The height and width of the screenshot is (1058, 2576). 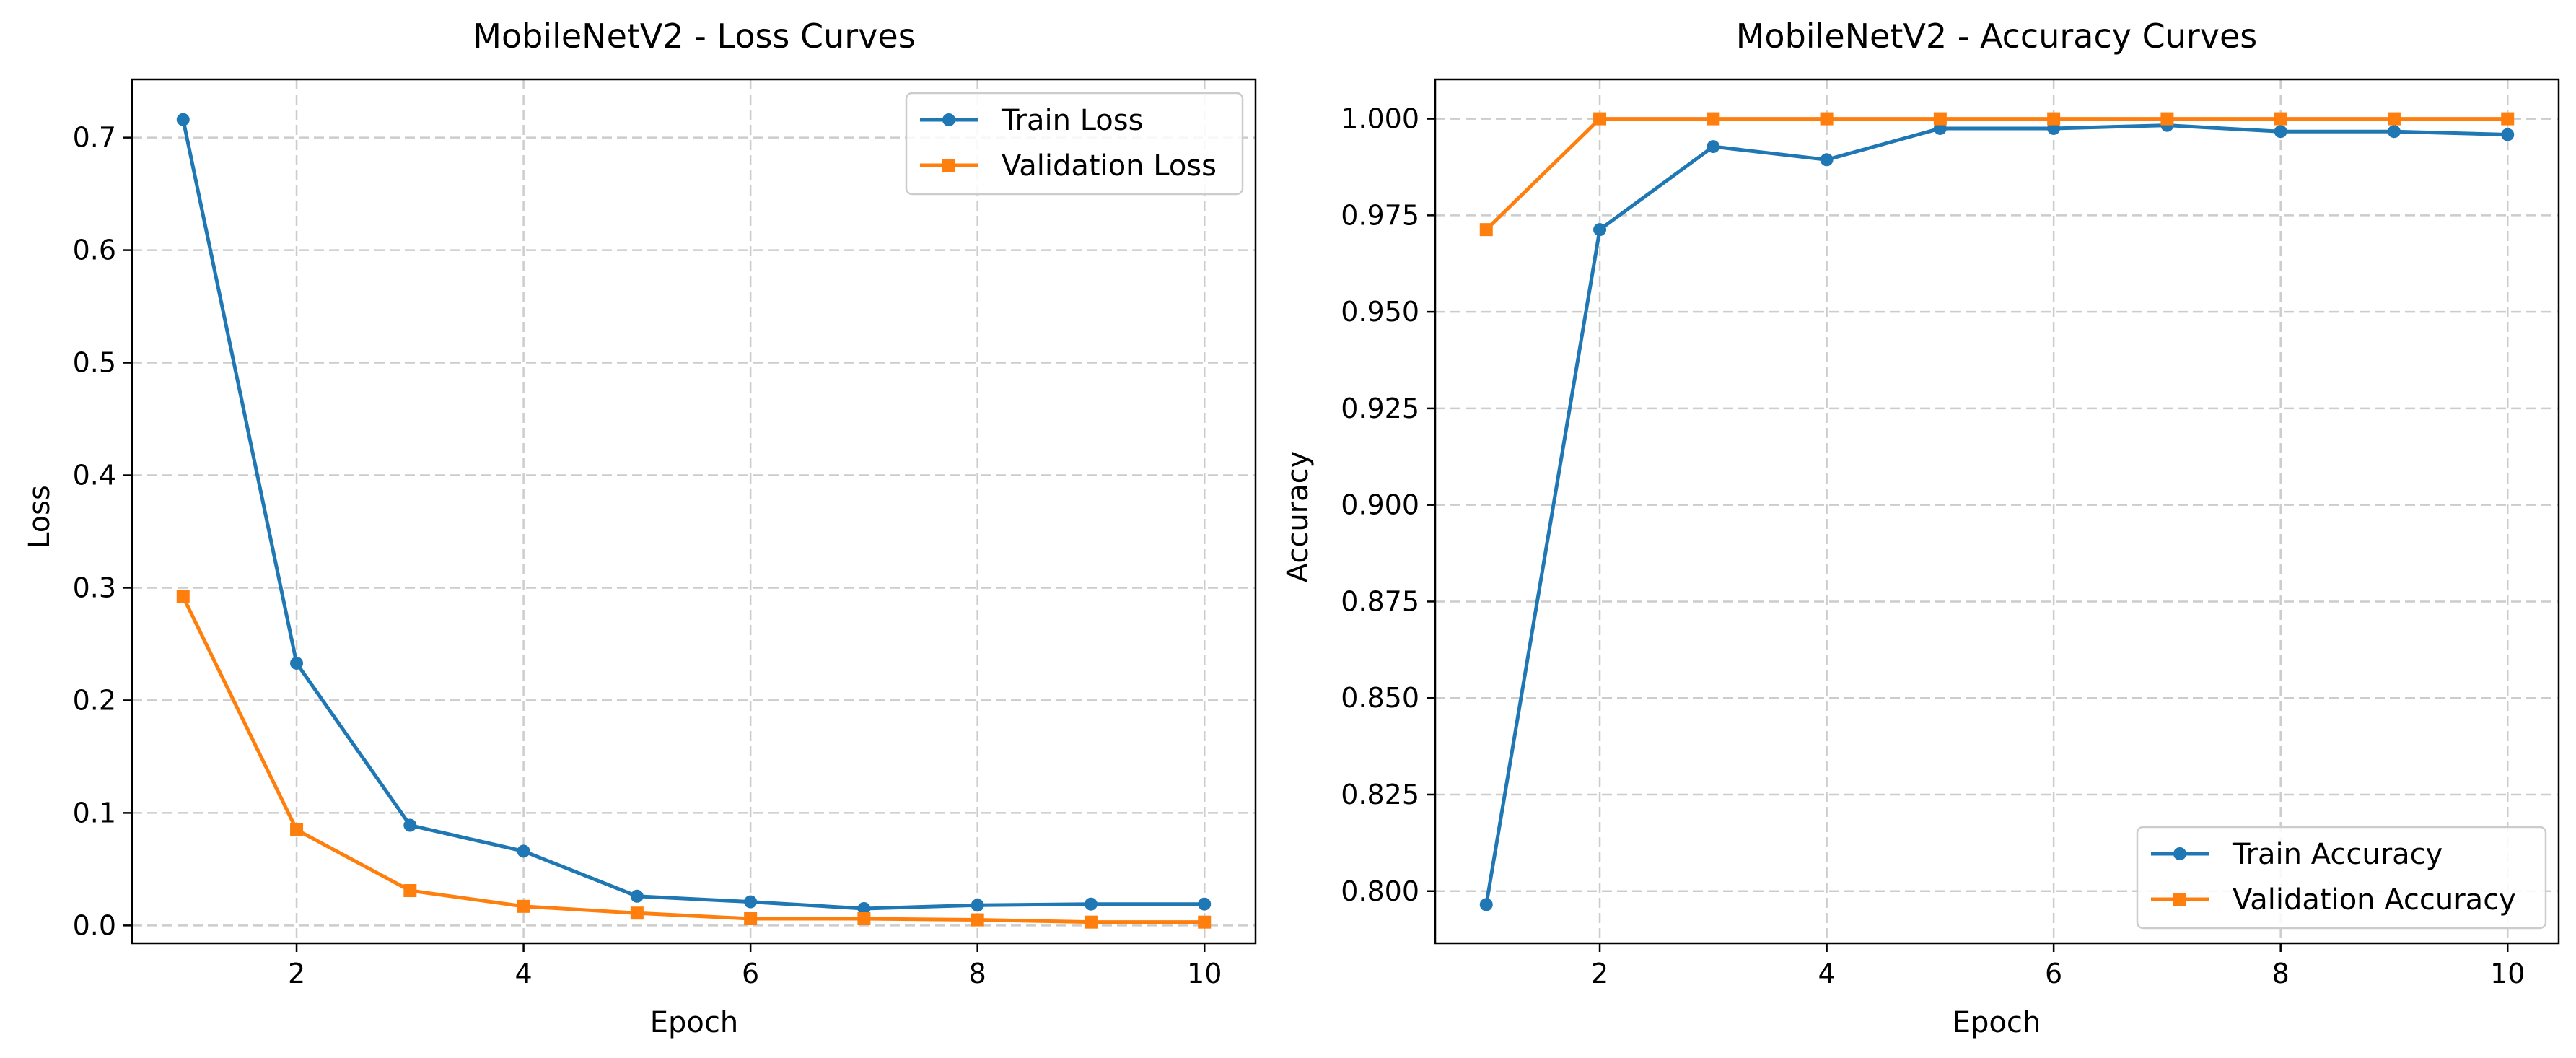 What do you see at coordinates (94, 138) in the screenshot?
I see `y-tick-label: 0.7` at bounding box center [94, 138].